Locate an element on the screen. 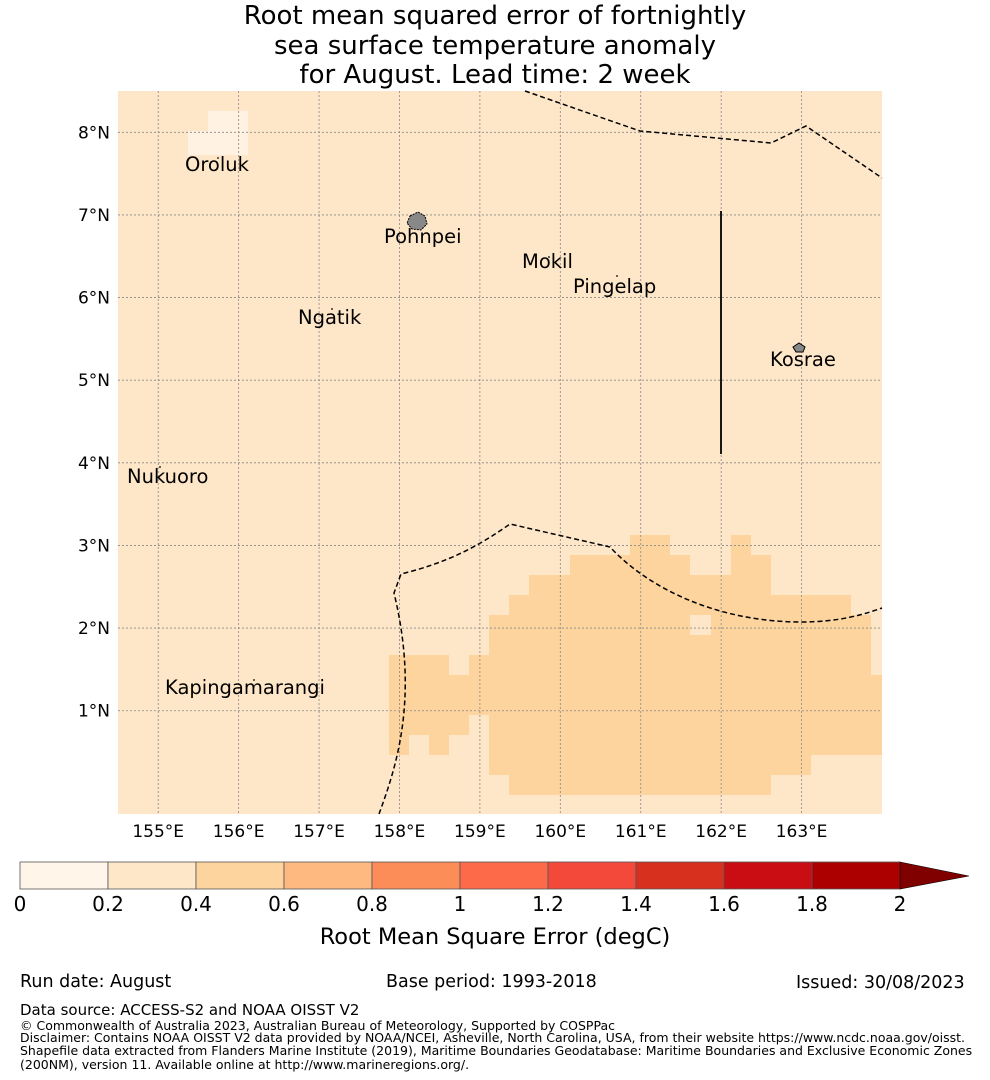 This screenshot has width=990, height=1080. island-label-oroluk: Oroluk is located at coordinates (217, 164).